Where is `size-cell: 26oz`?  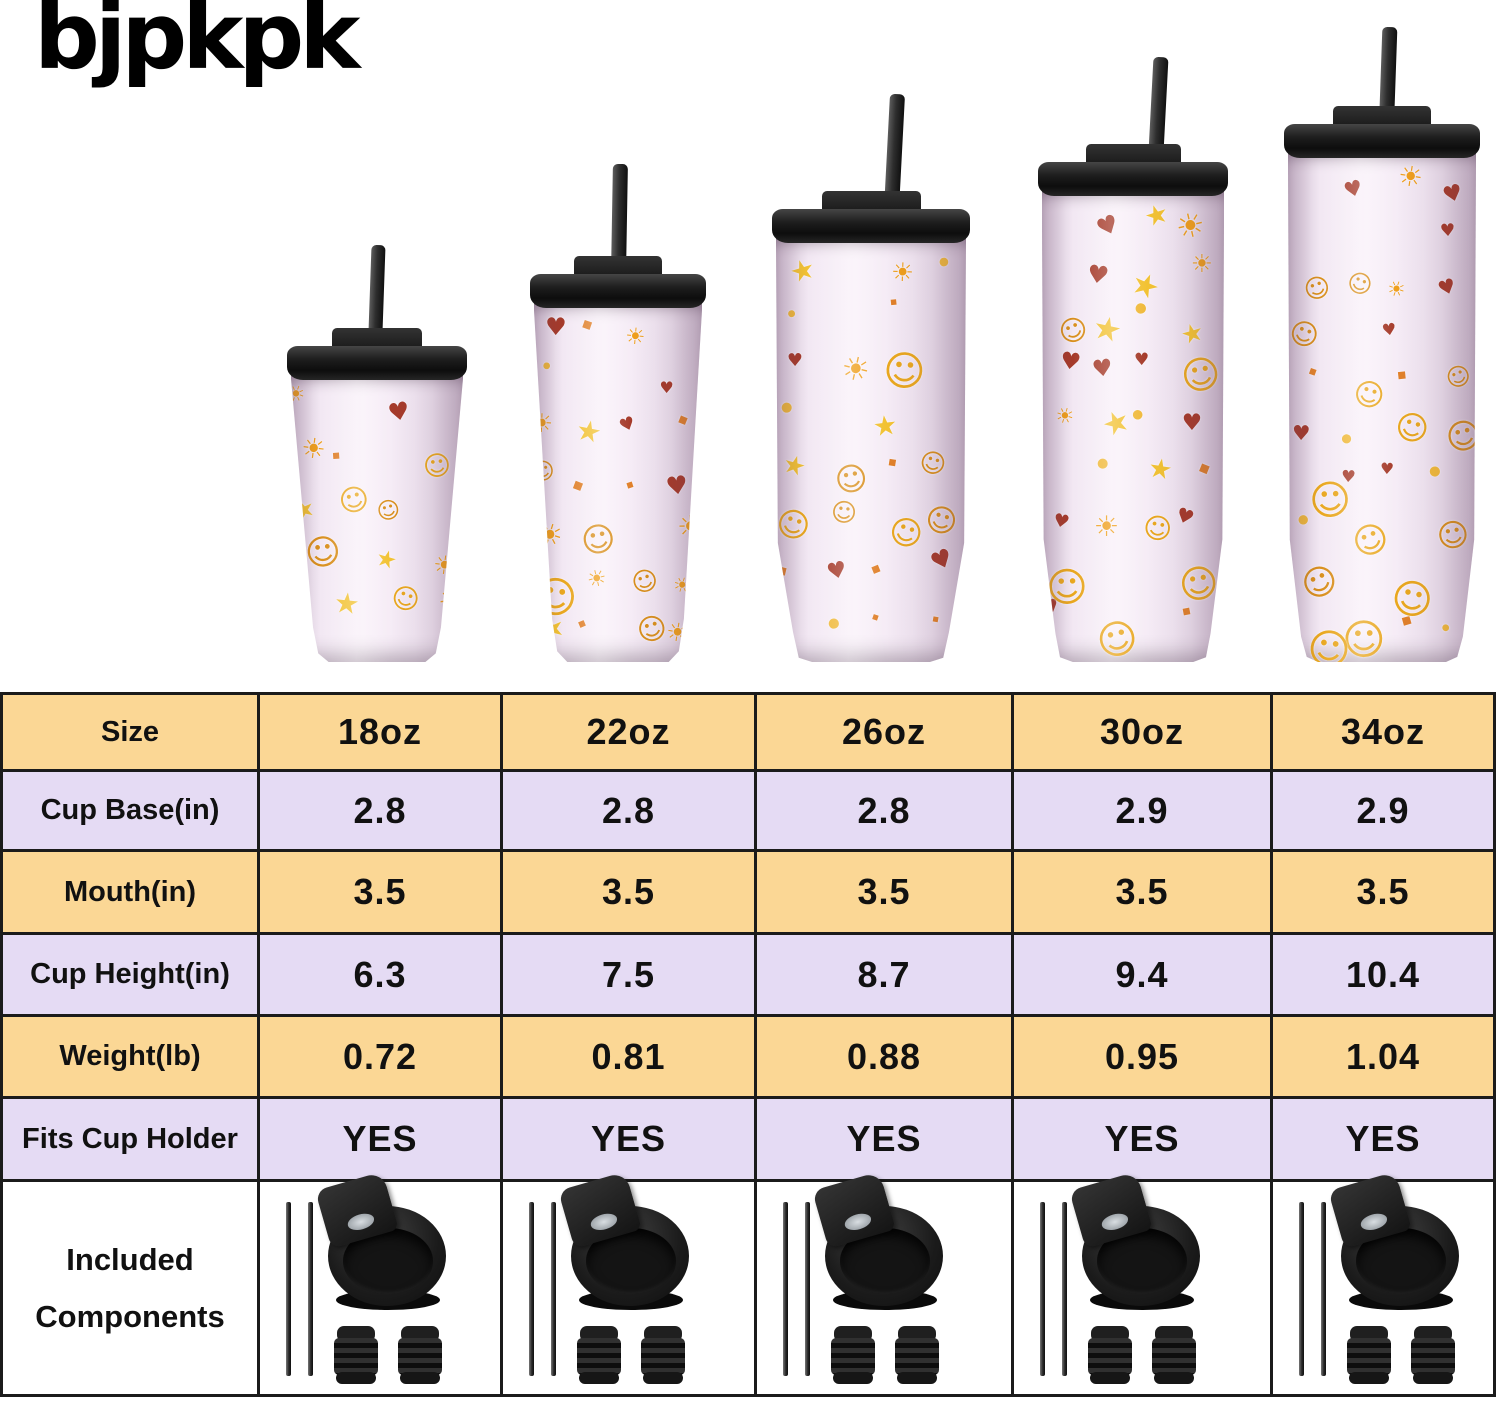 size-cell: 26oz is located at coordinates (884, 732).